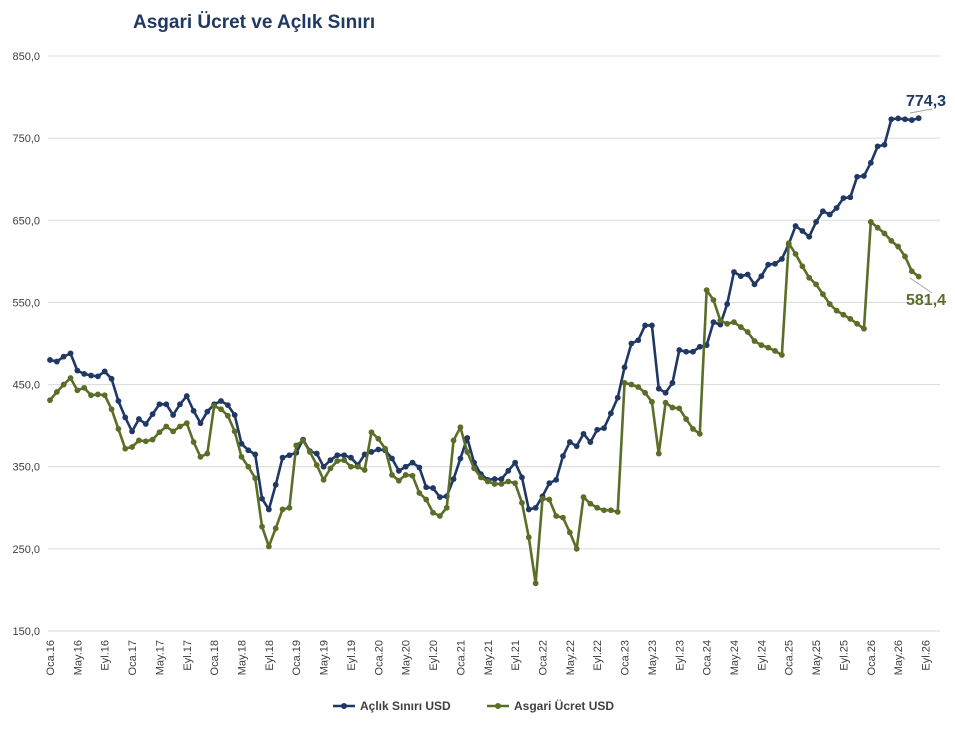 This screenshot has height=734, width=955. Describe the element at coordinates (564, 705) in the screenshot. I see `legend-label: Asgari Ücret USD` at that location.